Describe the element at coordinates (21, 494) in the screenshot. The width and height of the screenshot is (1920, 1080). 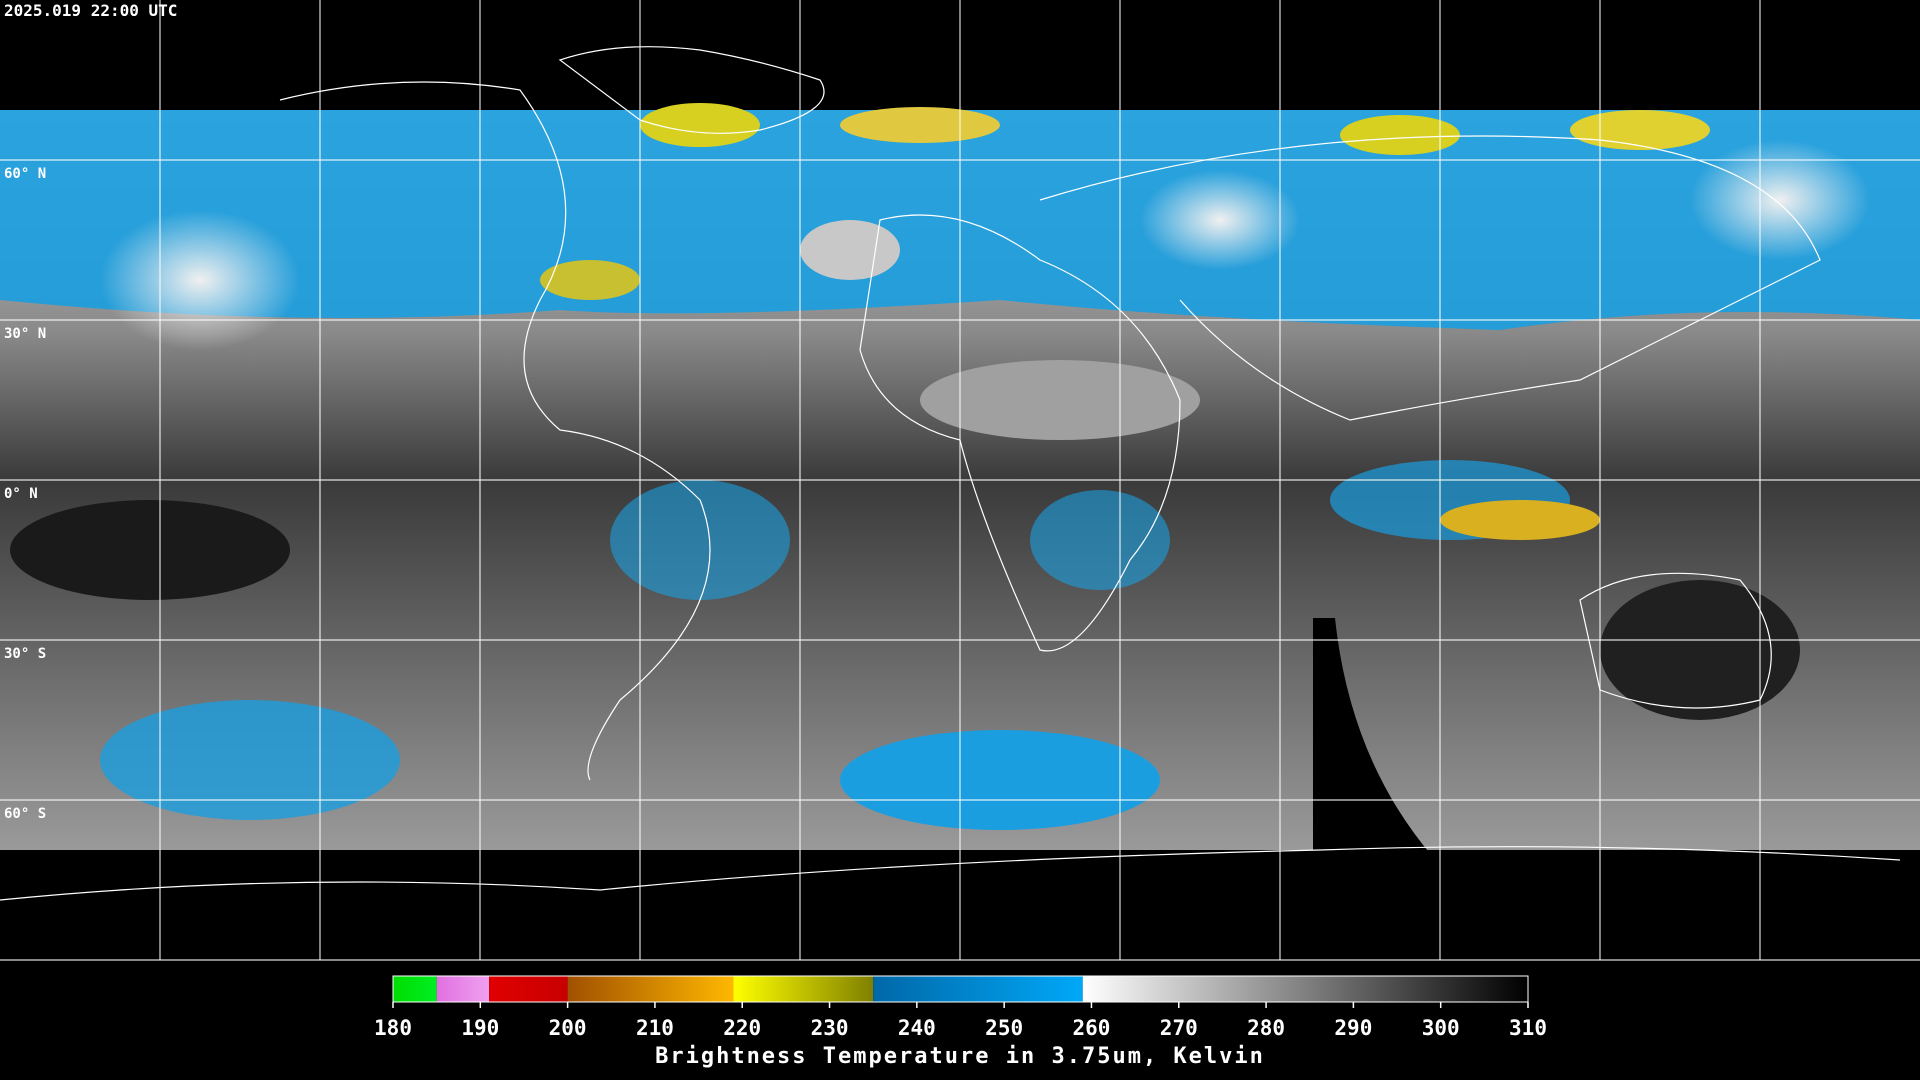
I see `latitude-label: 0° N` at that location.